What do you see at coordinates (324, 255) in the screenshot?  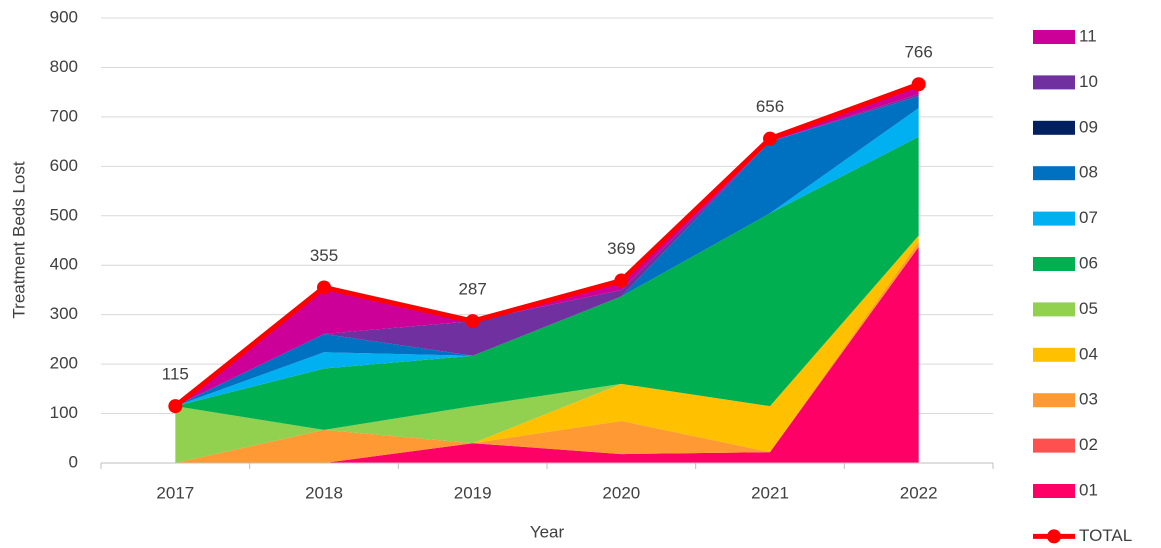 I see `data-label: 355` at bounding box center [324, 255].